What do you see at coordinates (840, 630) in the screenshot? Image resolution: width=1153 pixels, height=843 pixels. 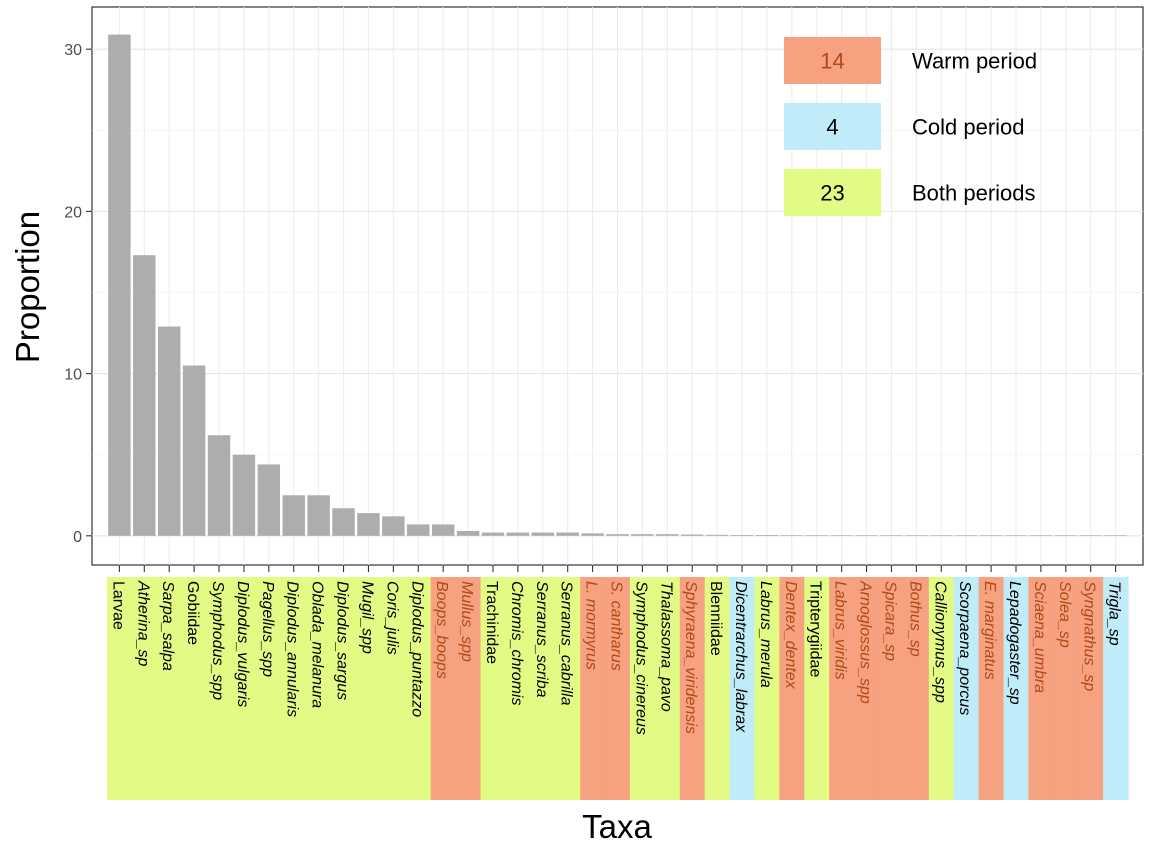 I see `x-tick-label: Labrus_viridis` at bounding box center [840, 630].